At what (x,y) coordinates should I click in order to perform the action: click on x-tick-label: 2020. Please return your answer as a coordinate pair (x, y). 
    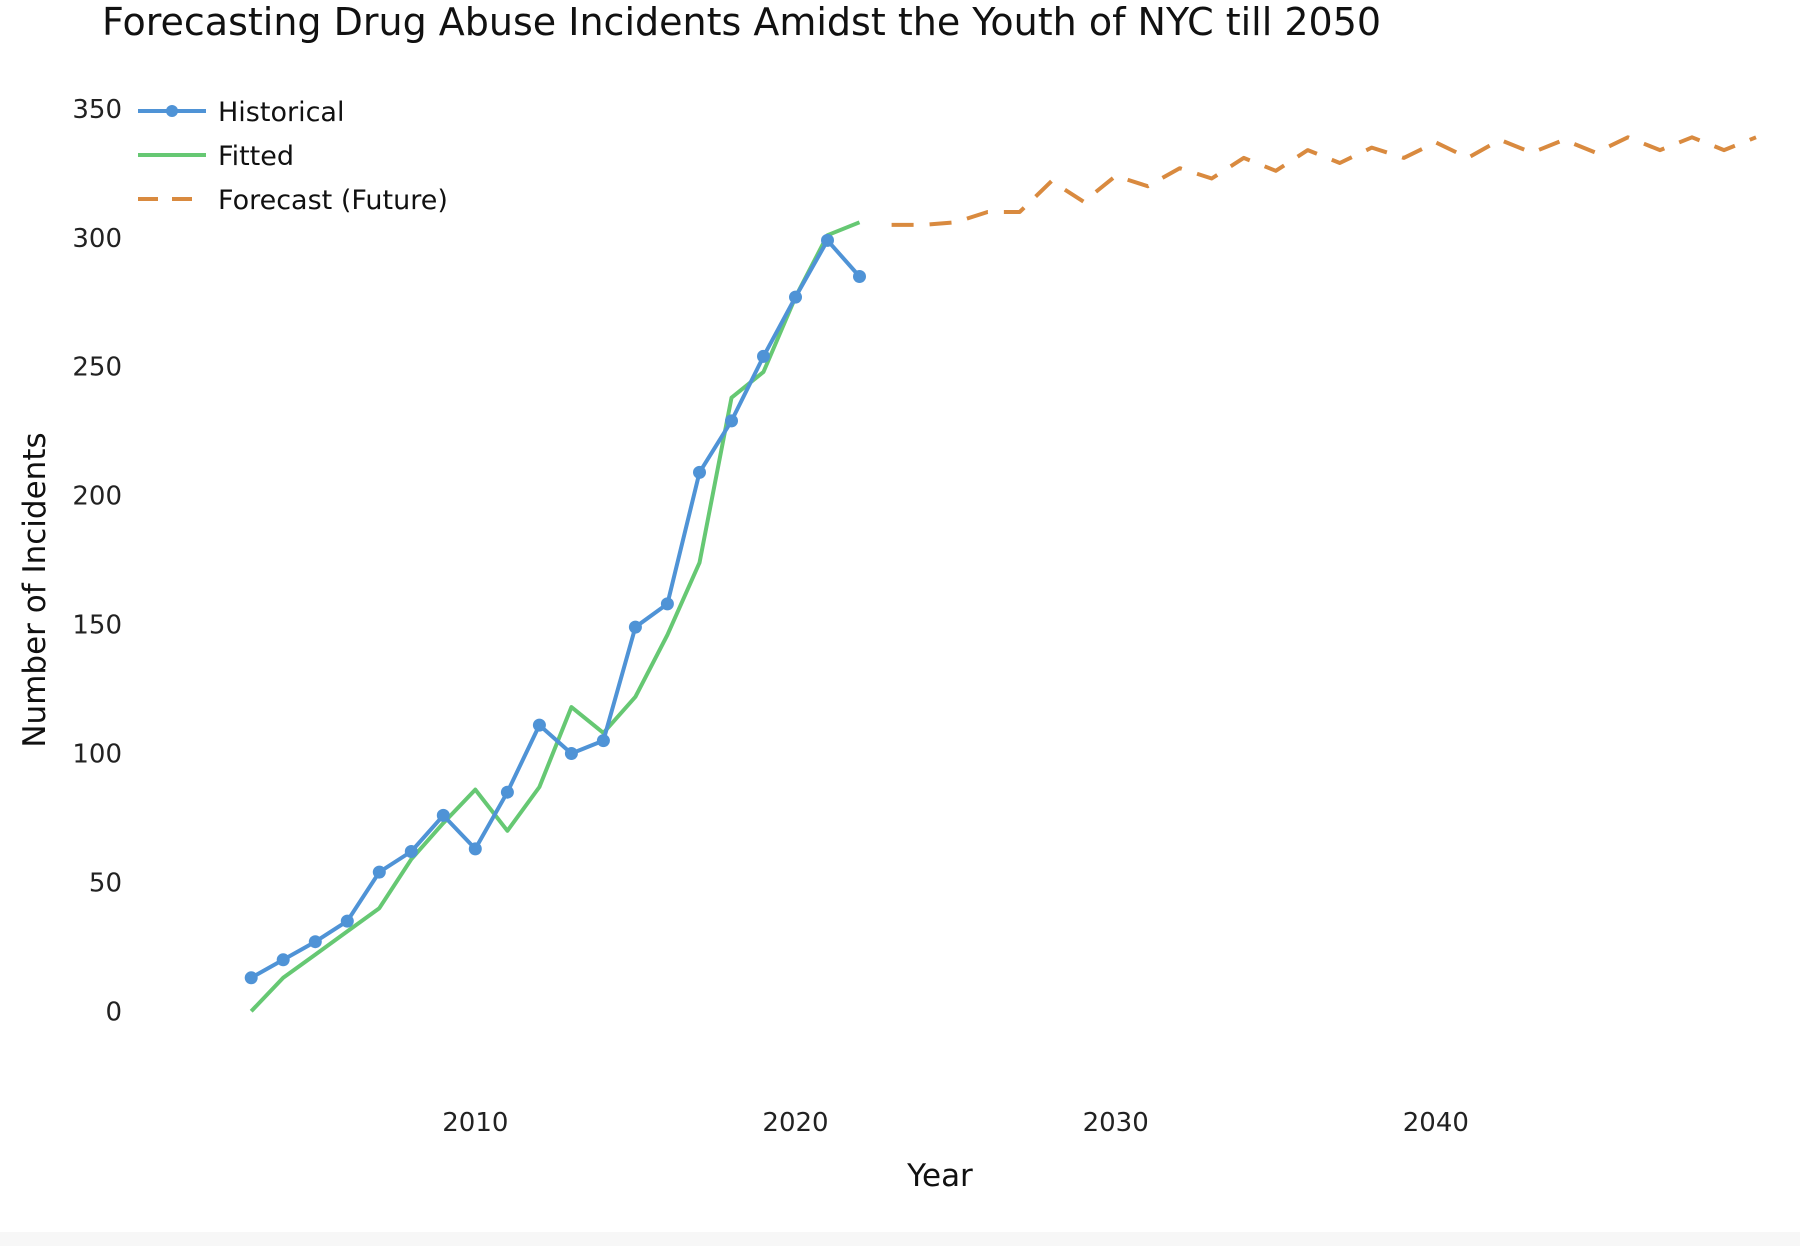
    Looking at the image, I should click on (795, 1123).